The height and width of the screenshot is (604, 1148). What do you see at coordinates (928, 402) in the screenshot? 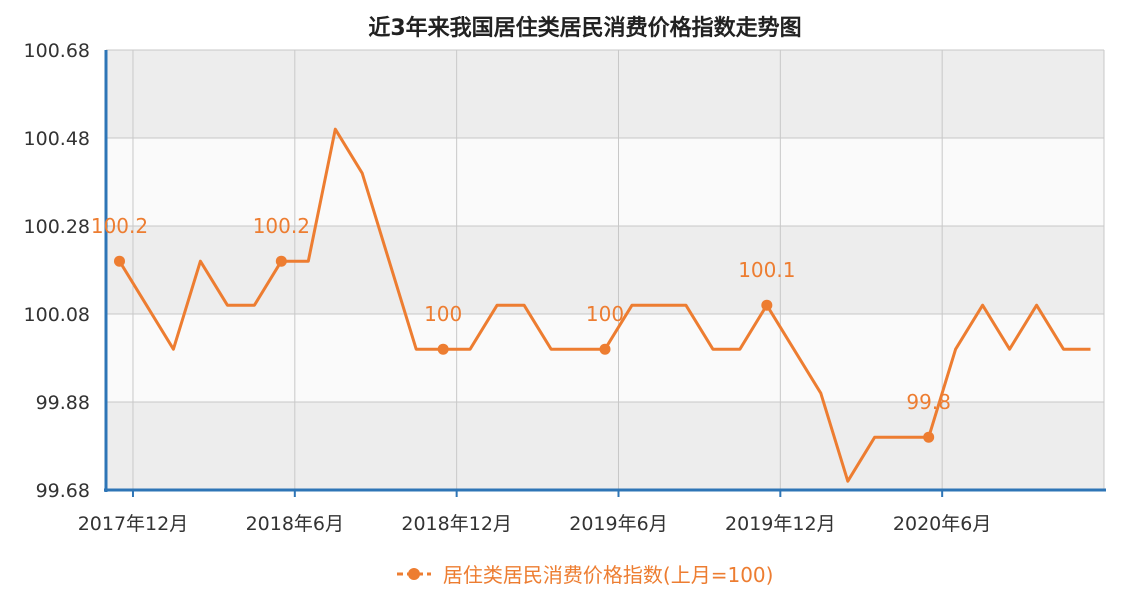
I see `data-label: 99.8` at bounding box center [928, 402].